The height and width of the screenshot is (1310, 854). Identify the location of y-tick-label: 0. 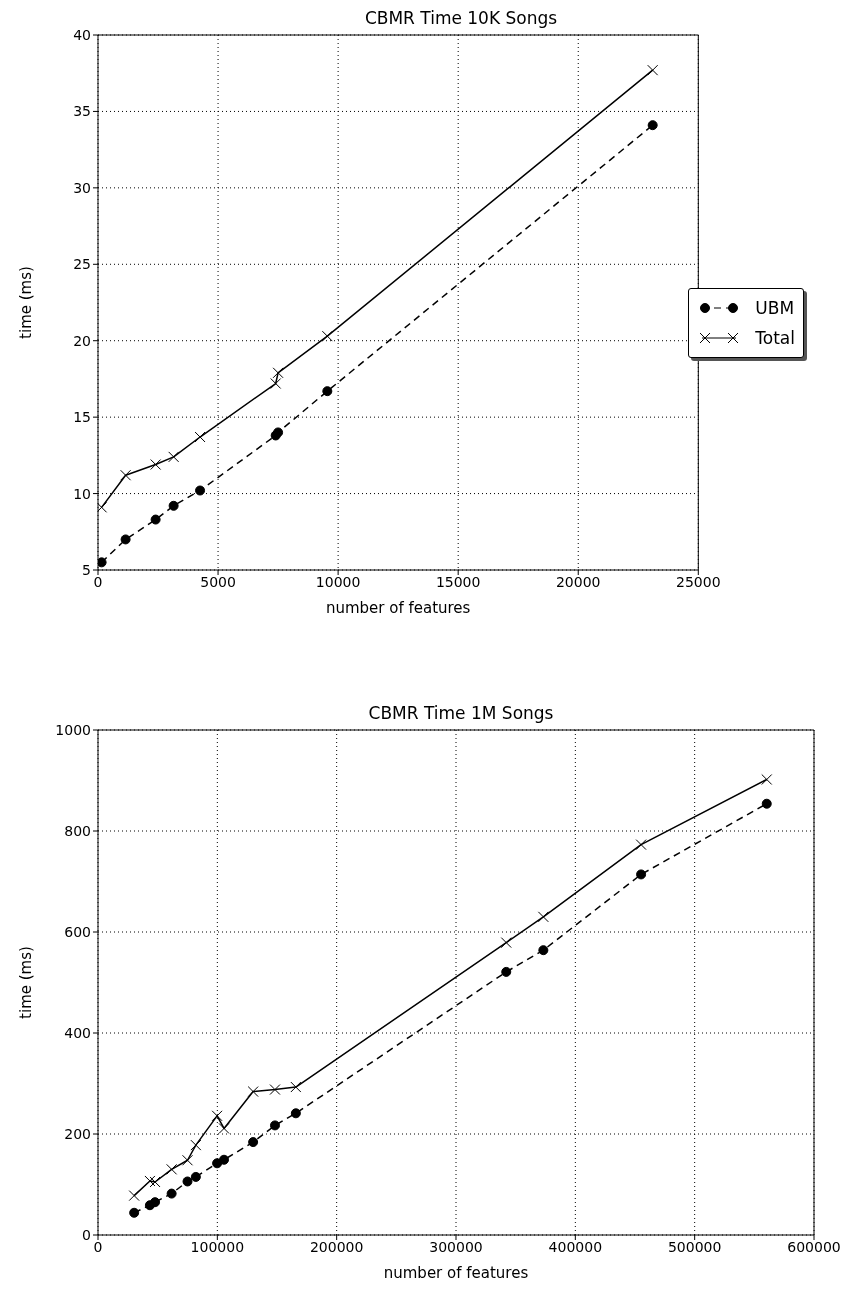
(86, 1234).